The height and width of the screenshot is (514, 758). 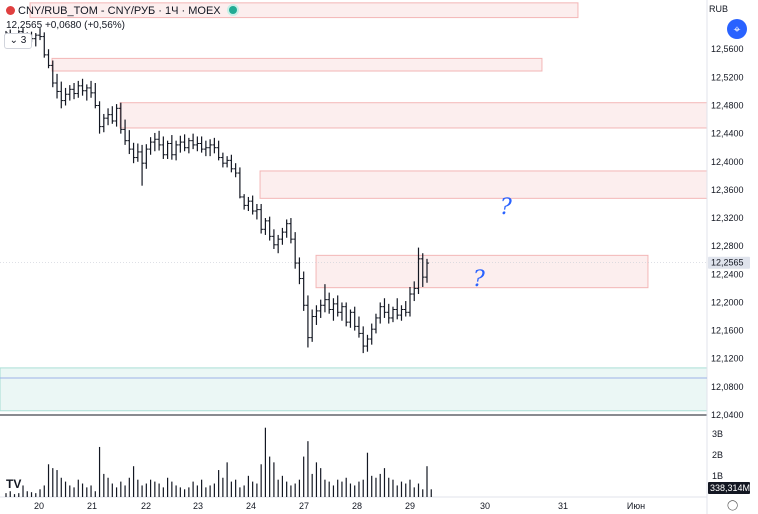 I want to click on time-tick-label: Июн, so click(x=636, y=506).